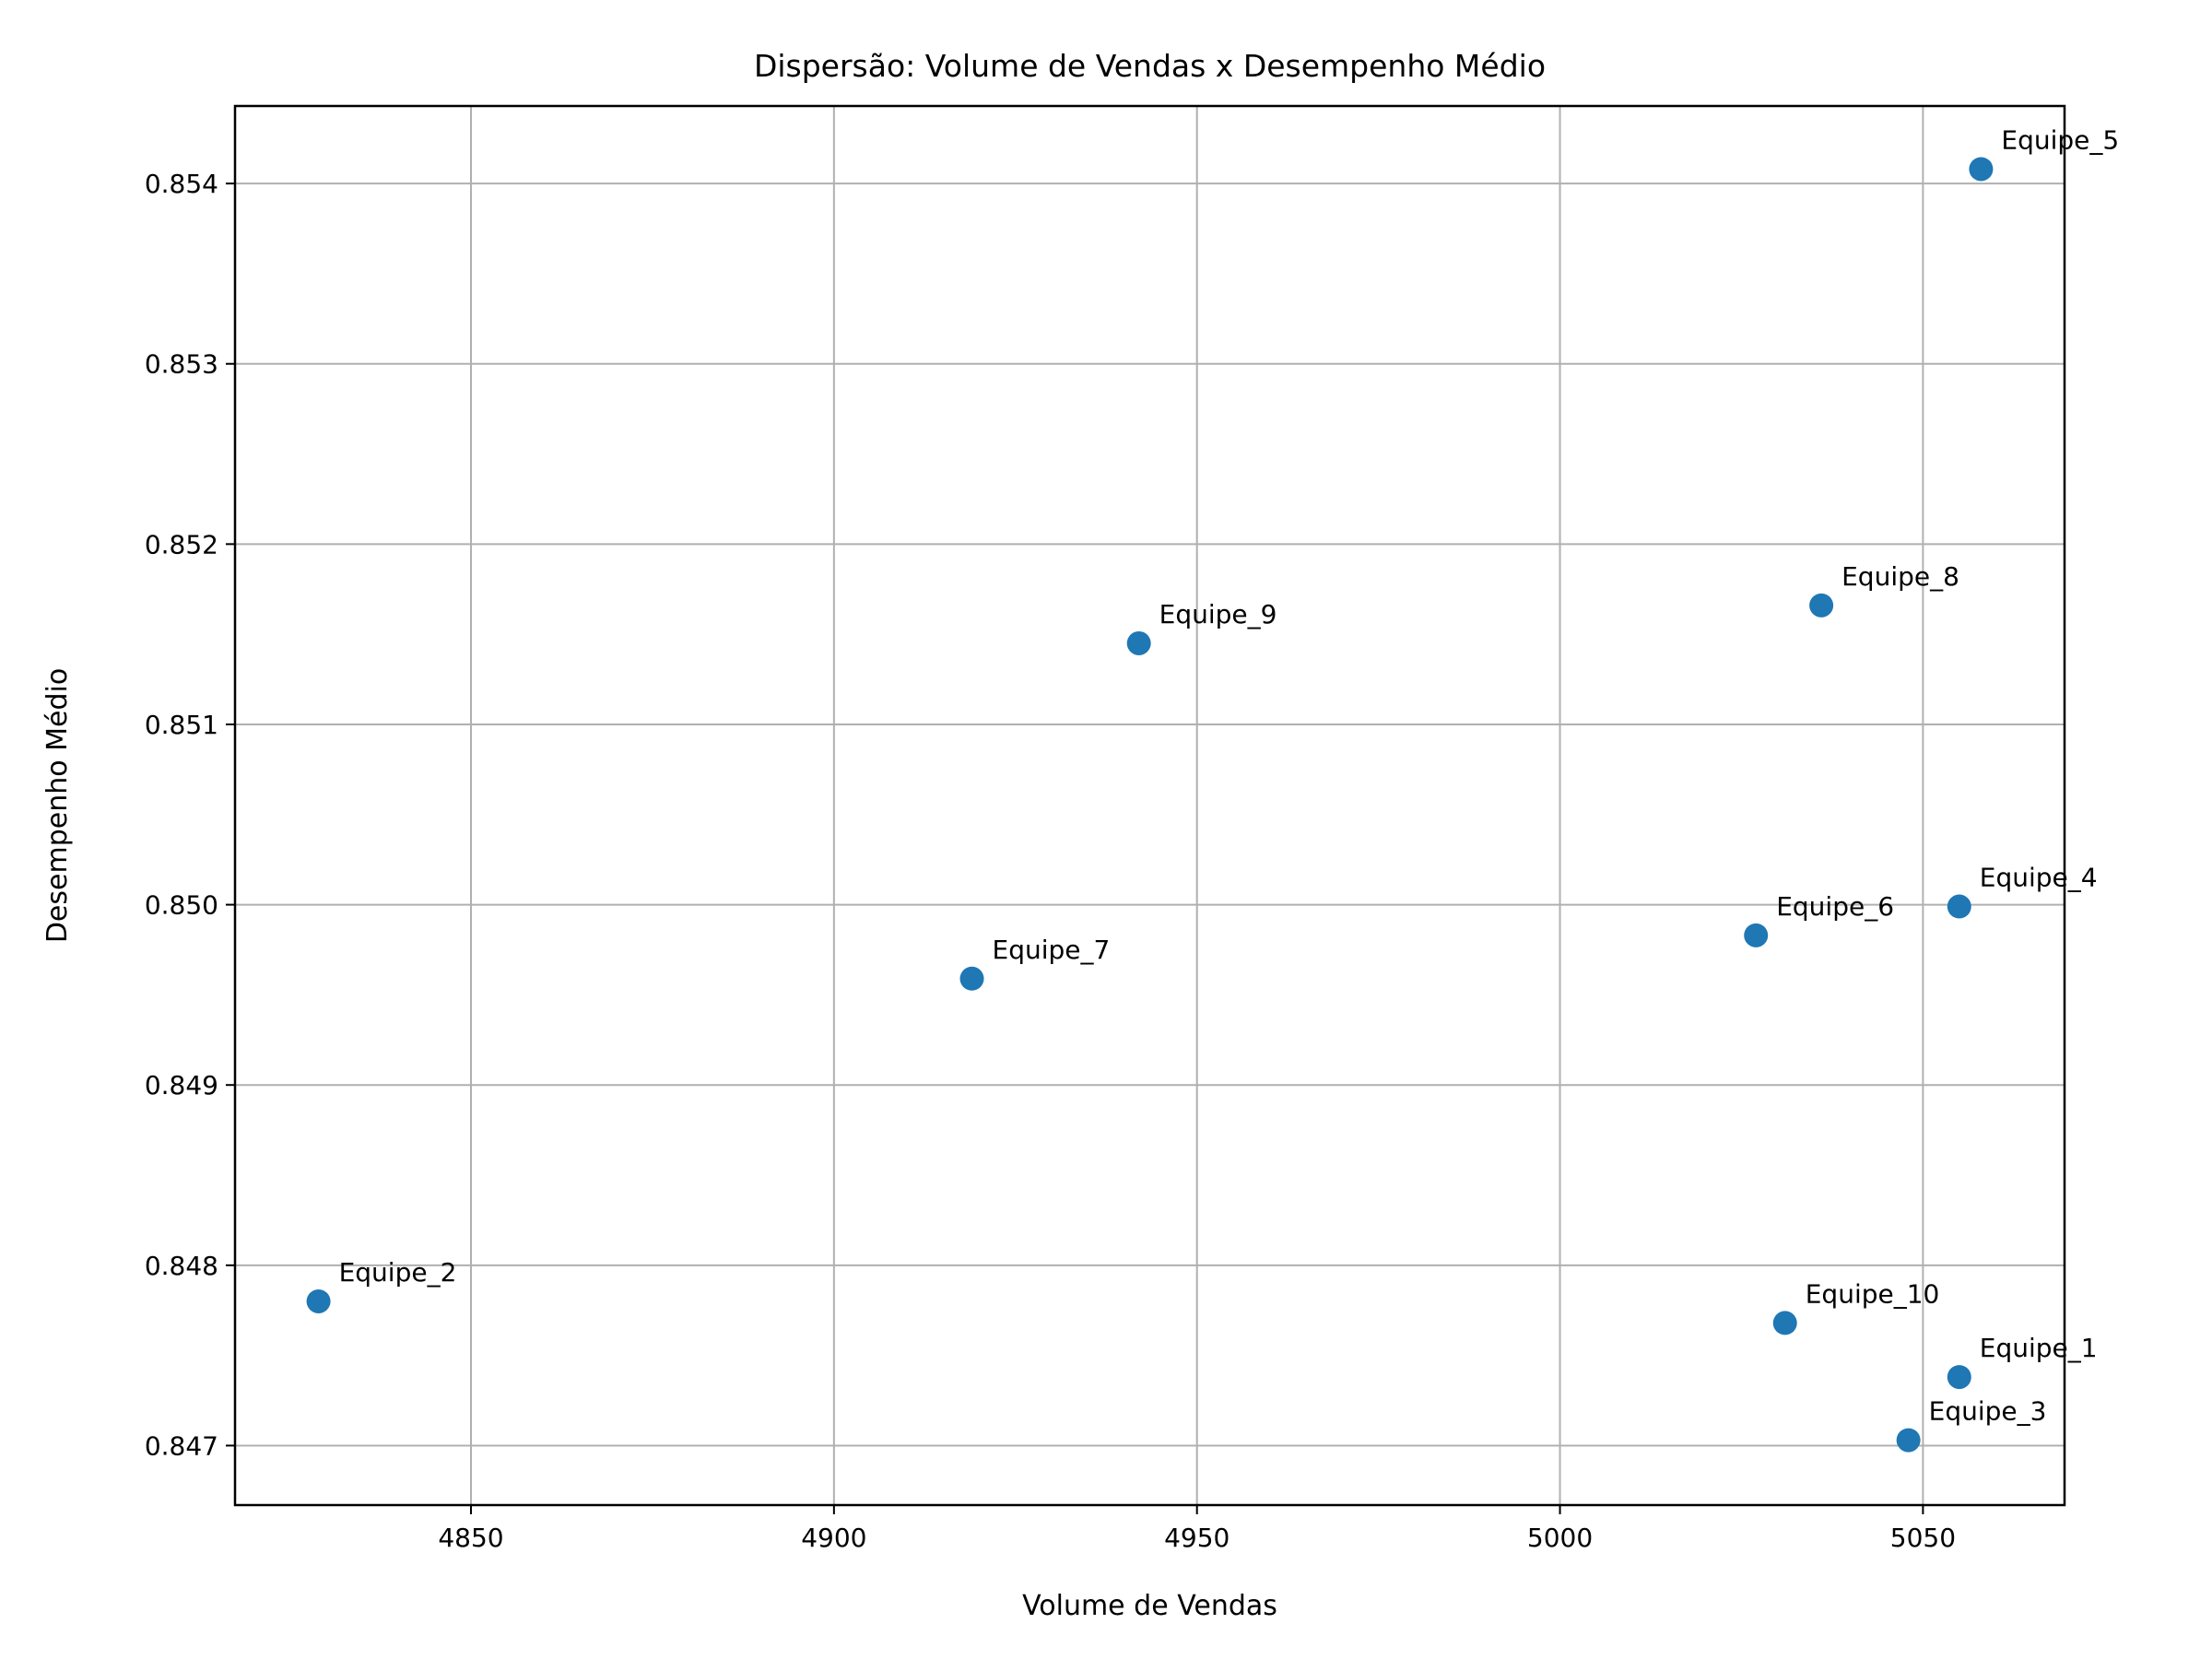 This screenshot has height=1659, width=2212. What do you see at coordinates (1197, 1538) in the screenshot?
I see `x-tick-label: 4950` at bounding box center [1197, 1538].